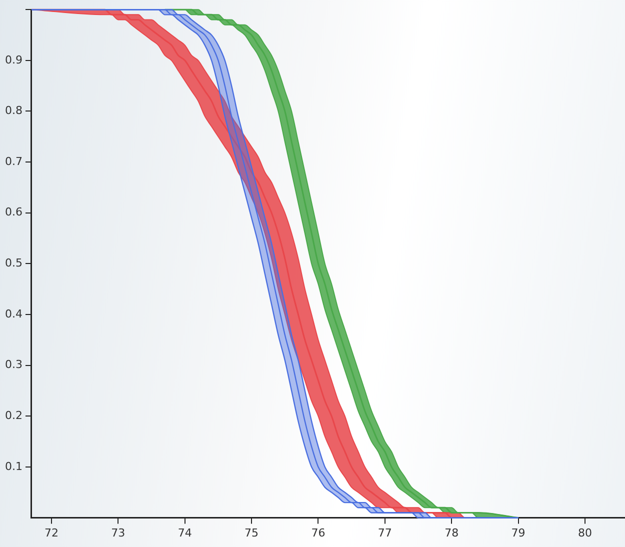 Image resolution: width=625 pixels, height=547 pixels. What do you see at coordinates (451, 533) in the screenshot?
I see `x-tick-label: 78` at bounding box center [451, 533].